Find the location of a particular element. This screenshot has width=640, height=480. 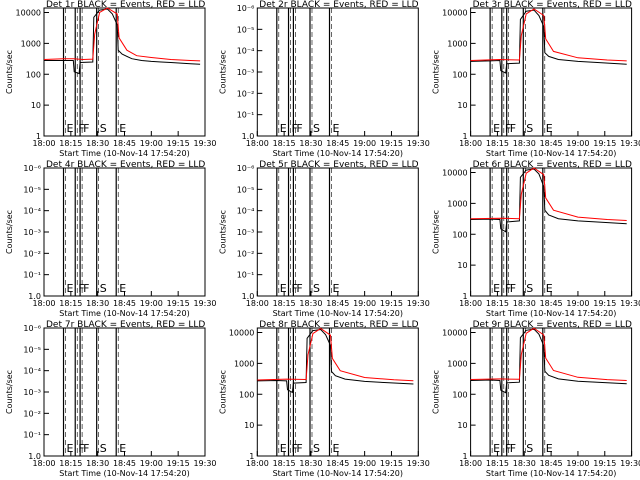

x-tick-label: 19:15 is located at coordinates (391, 303).